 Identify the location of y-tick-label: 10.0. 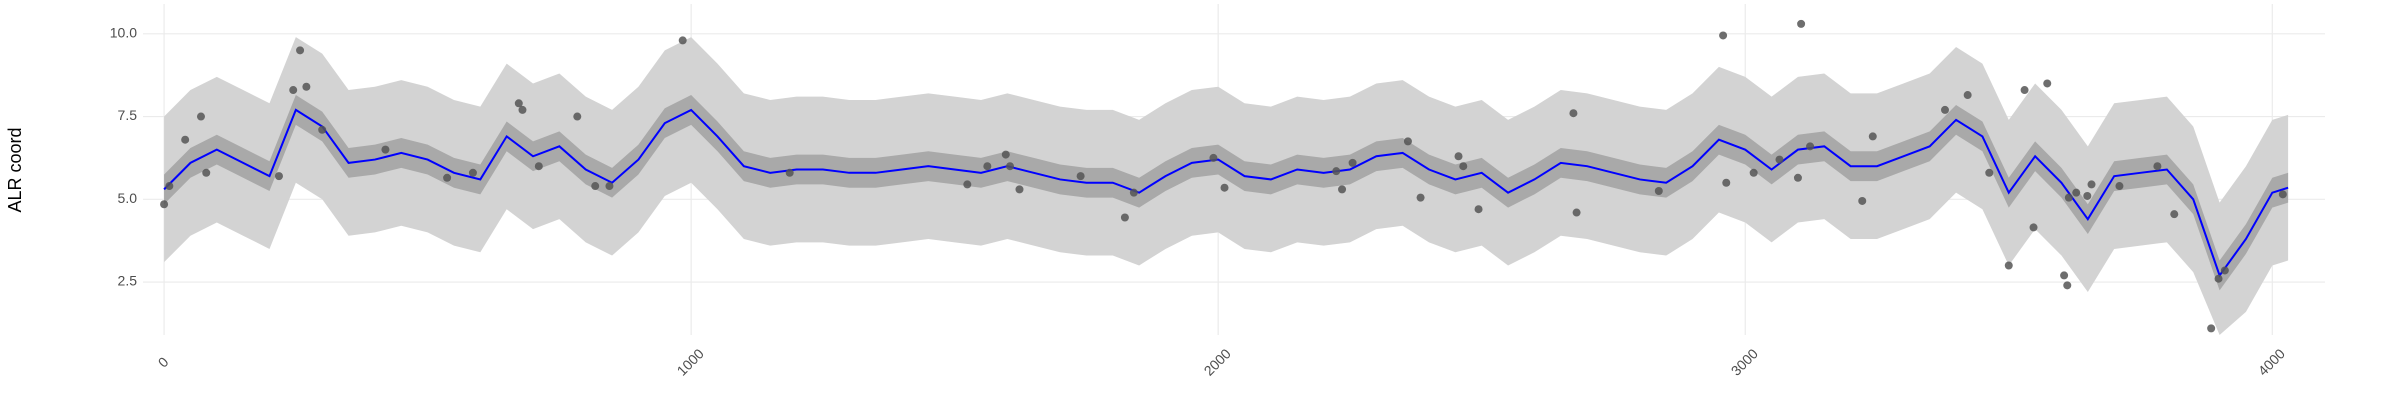
(123, 32).